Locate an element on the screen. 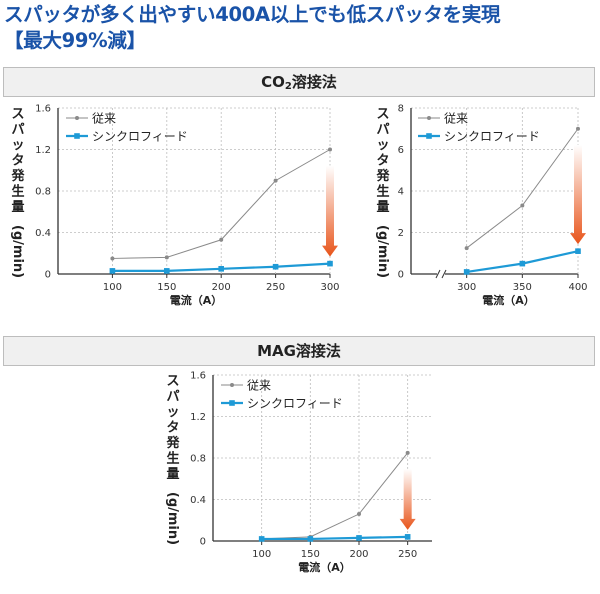  y-tick-label: 1.2 is located at coordinates (198, 417).